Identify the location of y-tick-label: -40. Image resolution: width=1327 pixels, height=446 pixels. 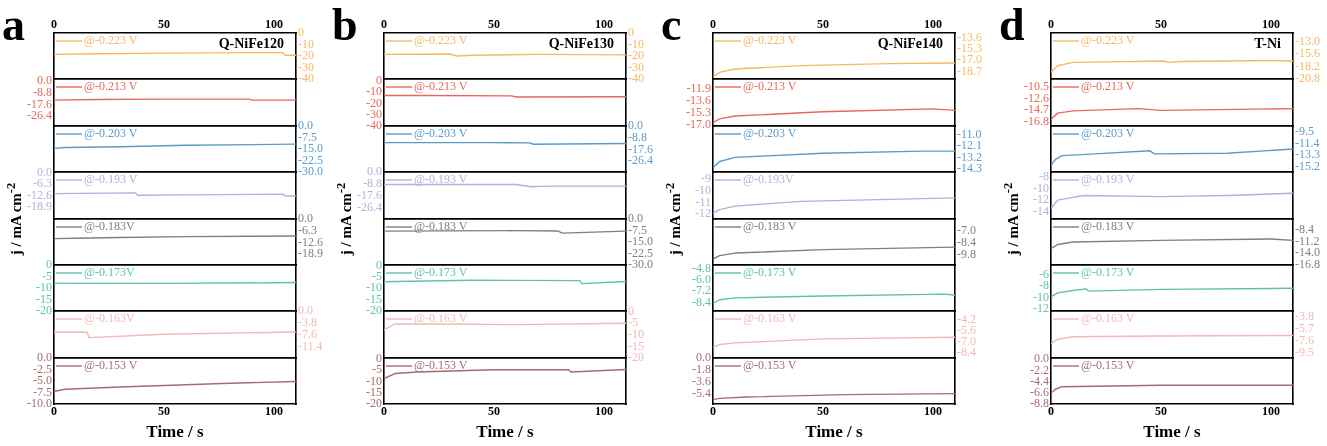
(374, 125).